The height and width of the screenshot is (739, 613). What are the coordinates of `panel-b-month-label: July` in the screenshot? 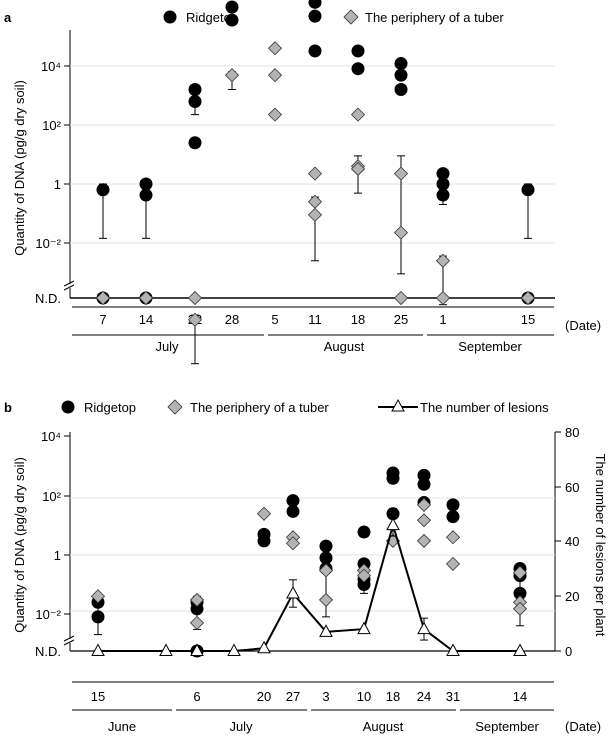 It's located at (241, 726).